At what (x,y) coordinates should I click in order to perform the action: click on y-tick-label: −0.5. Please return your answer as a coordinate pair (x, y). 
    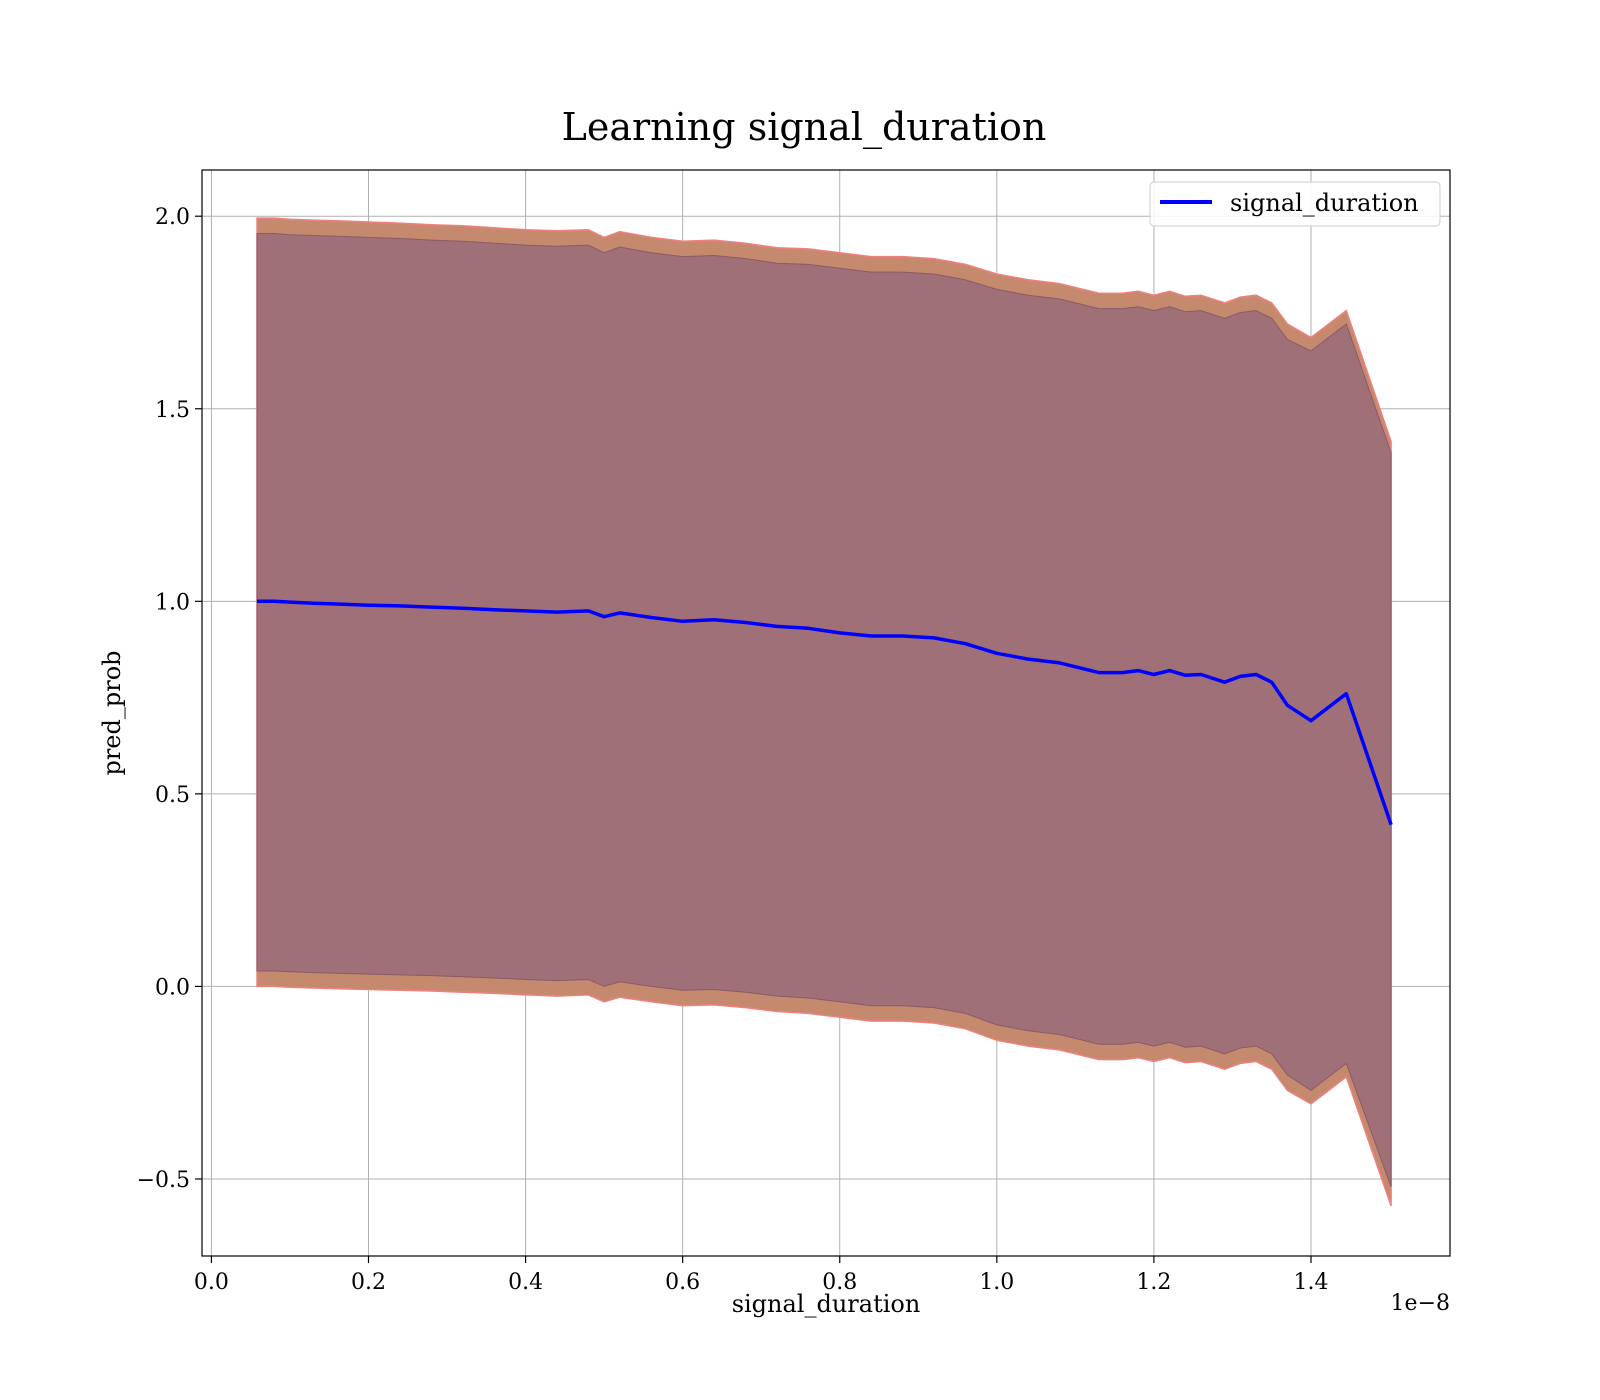
    Looking at the image, I should click on (163, 1180).